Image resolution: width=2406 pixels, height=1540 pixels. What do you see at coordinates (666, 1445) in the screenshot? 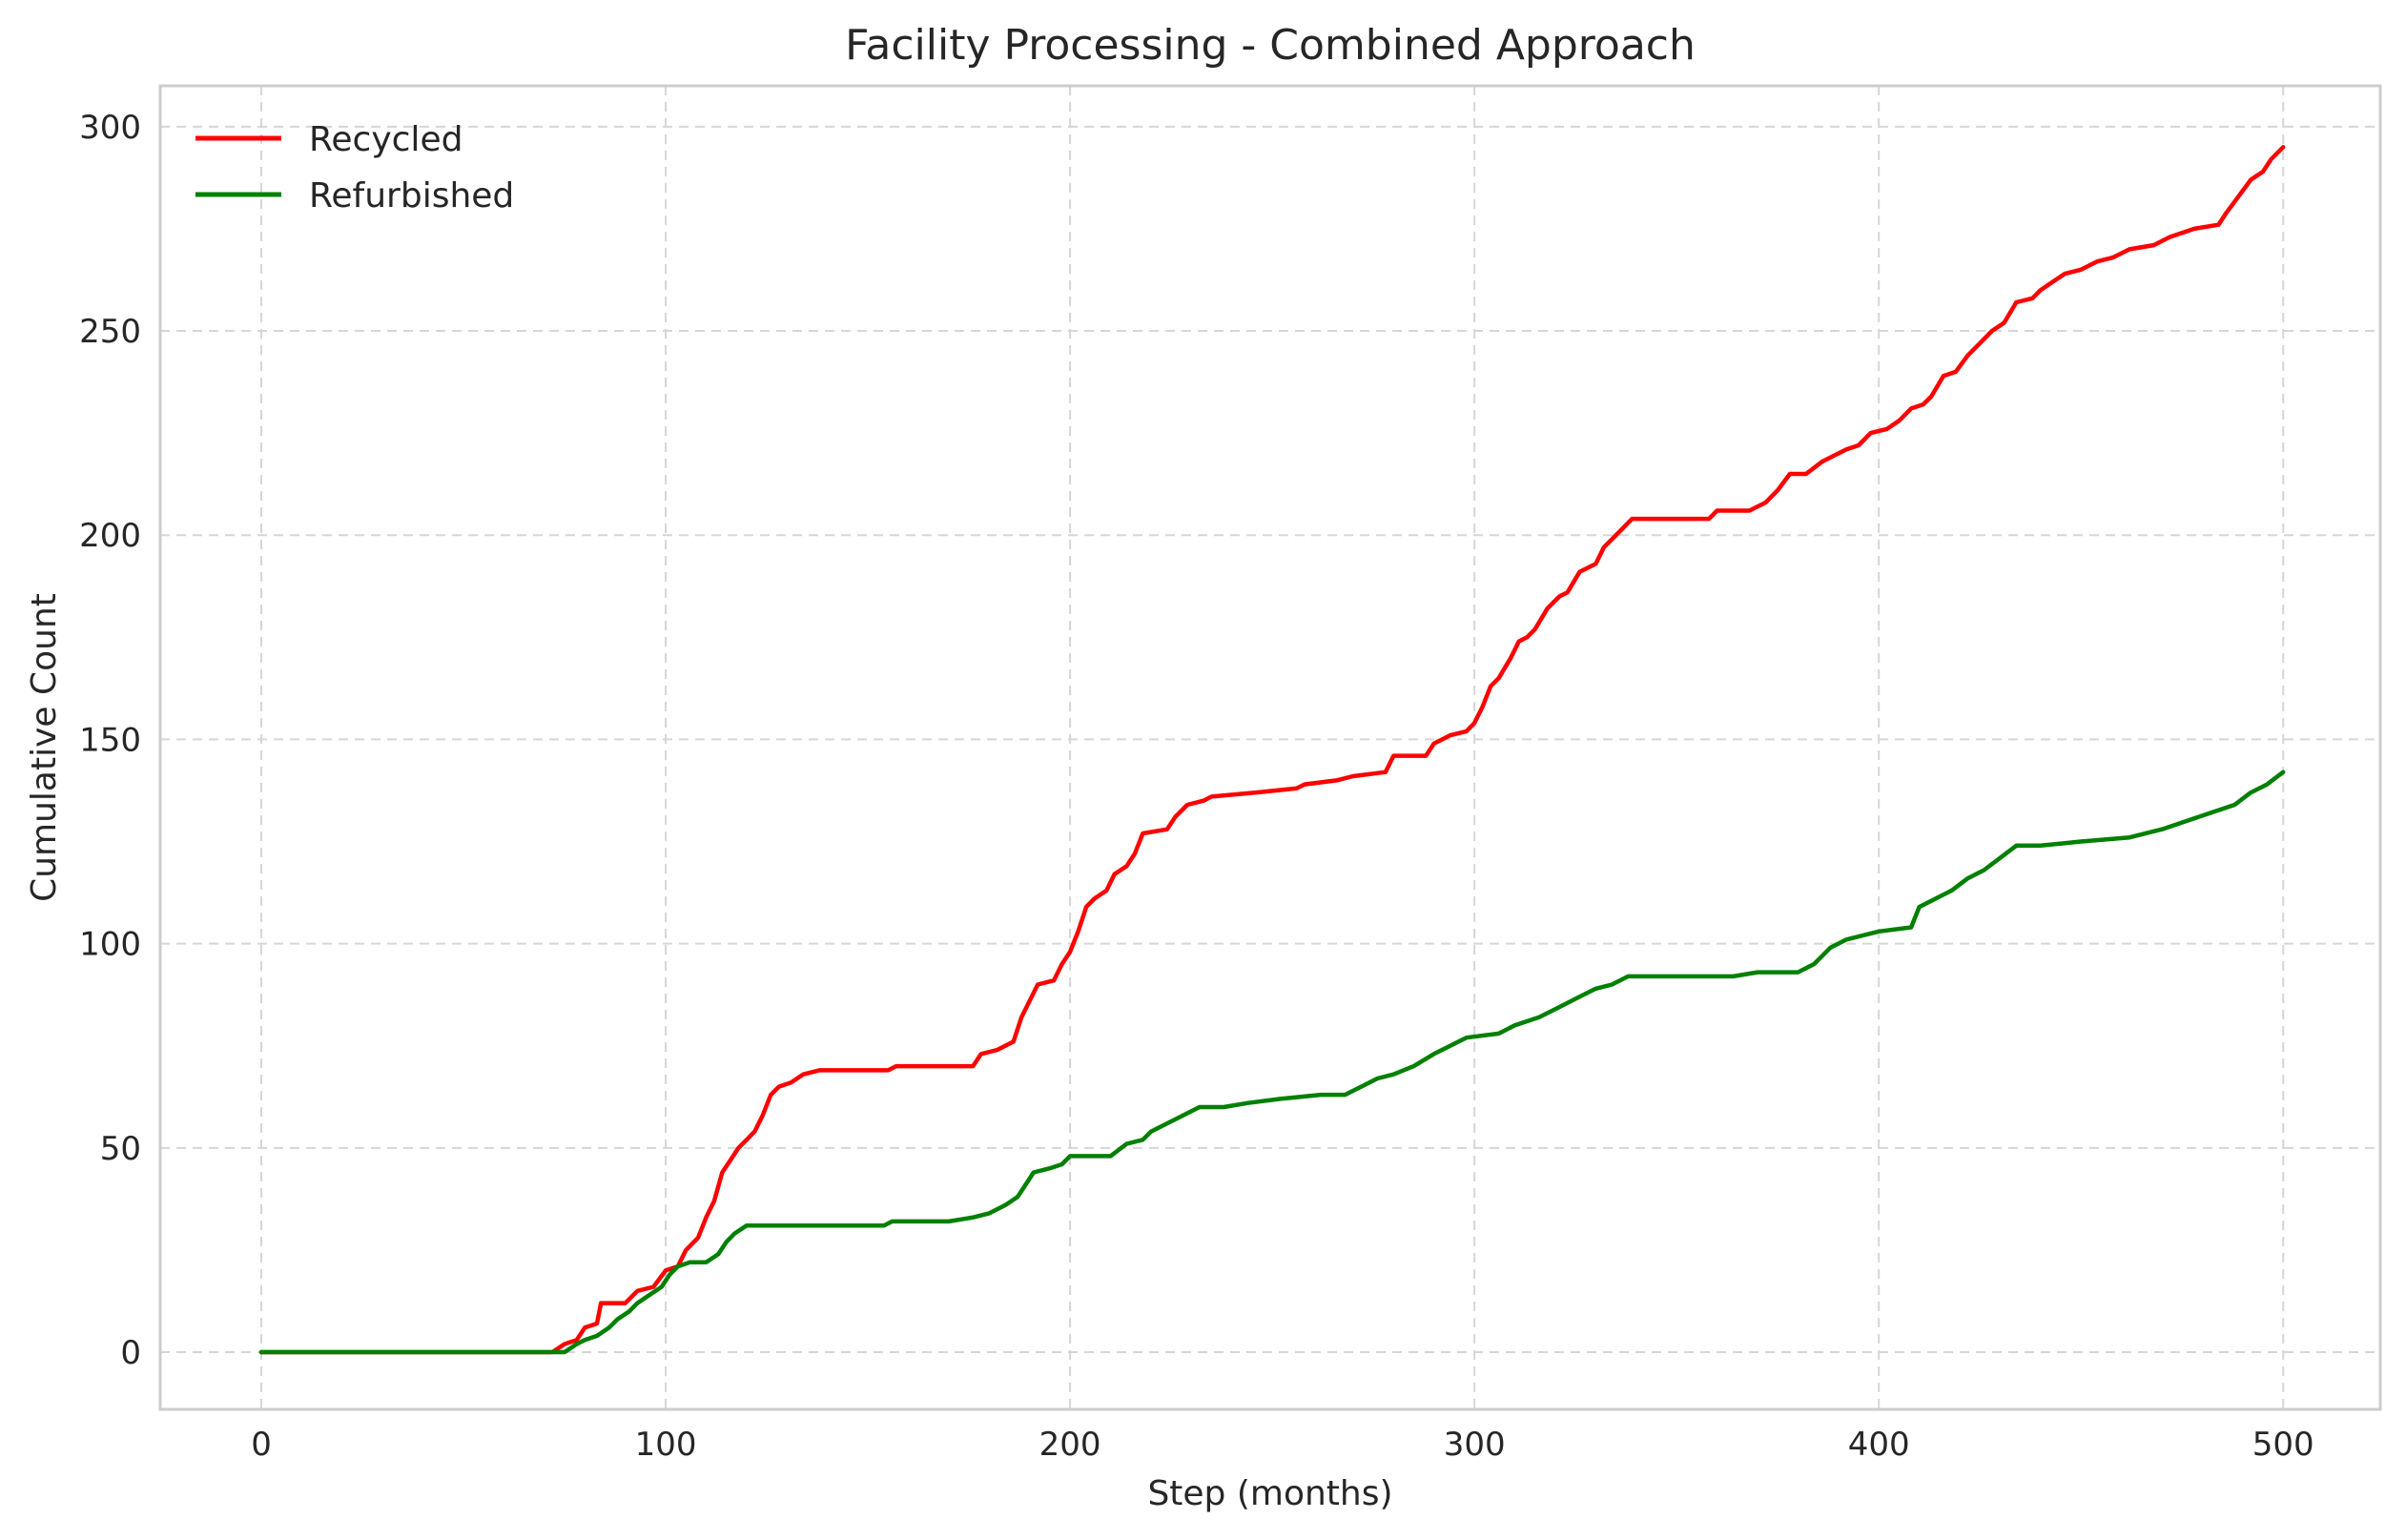
I see `x-tick-label: 100` at bounding box center [666, 1445].